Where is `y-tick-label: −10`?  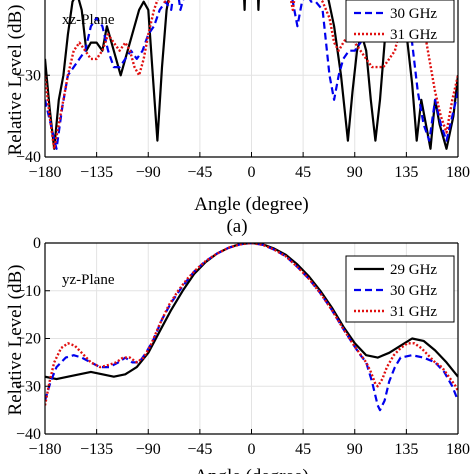 y-tick-label: −10 is located at coordinates (28, 291).